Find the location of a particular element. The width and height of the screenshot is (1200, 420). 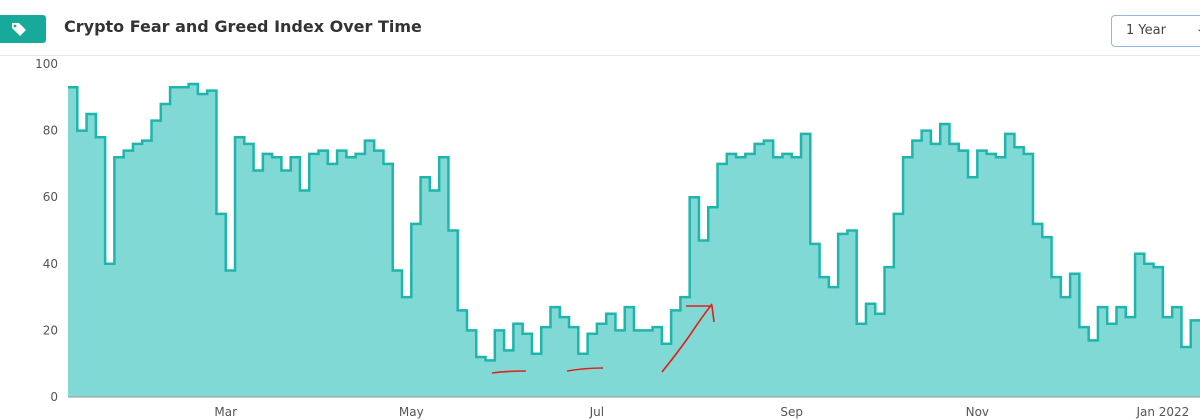

x-tick-label: Mar is located at coordinates (225, 412).